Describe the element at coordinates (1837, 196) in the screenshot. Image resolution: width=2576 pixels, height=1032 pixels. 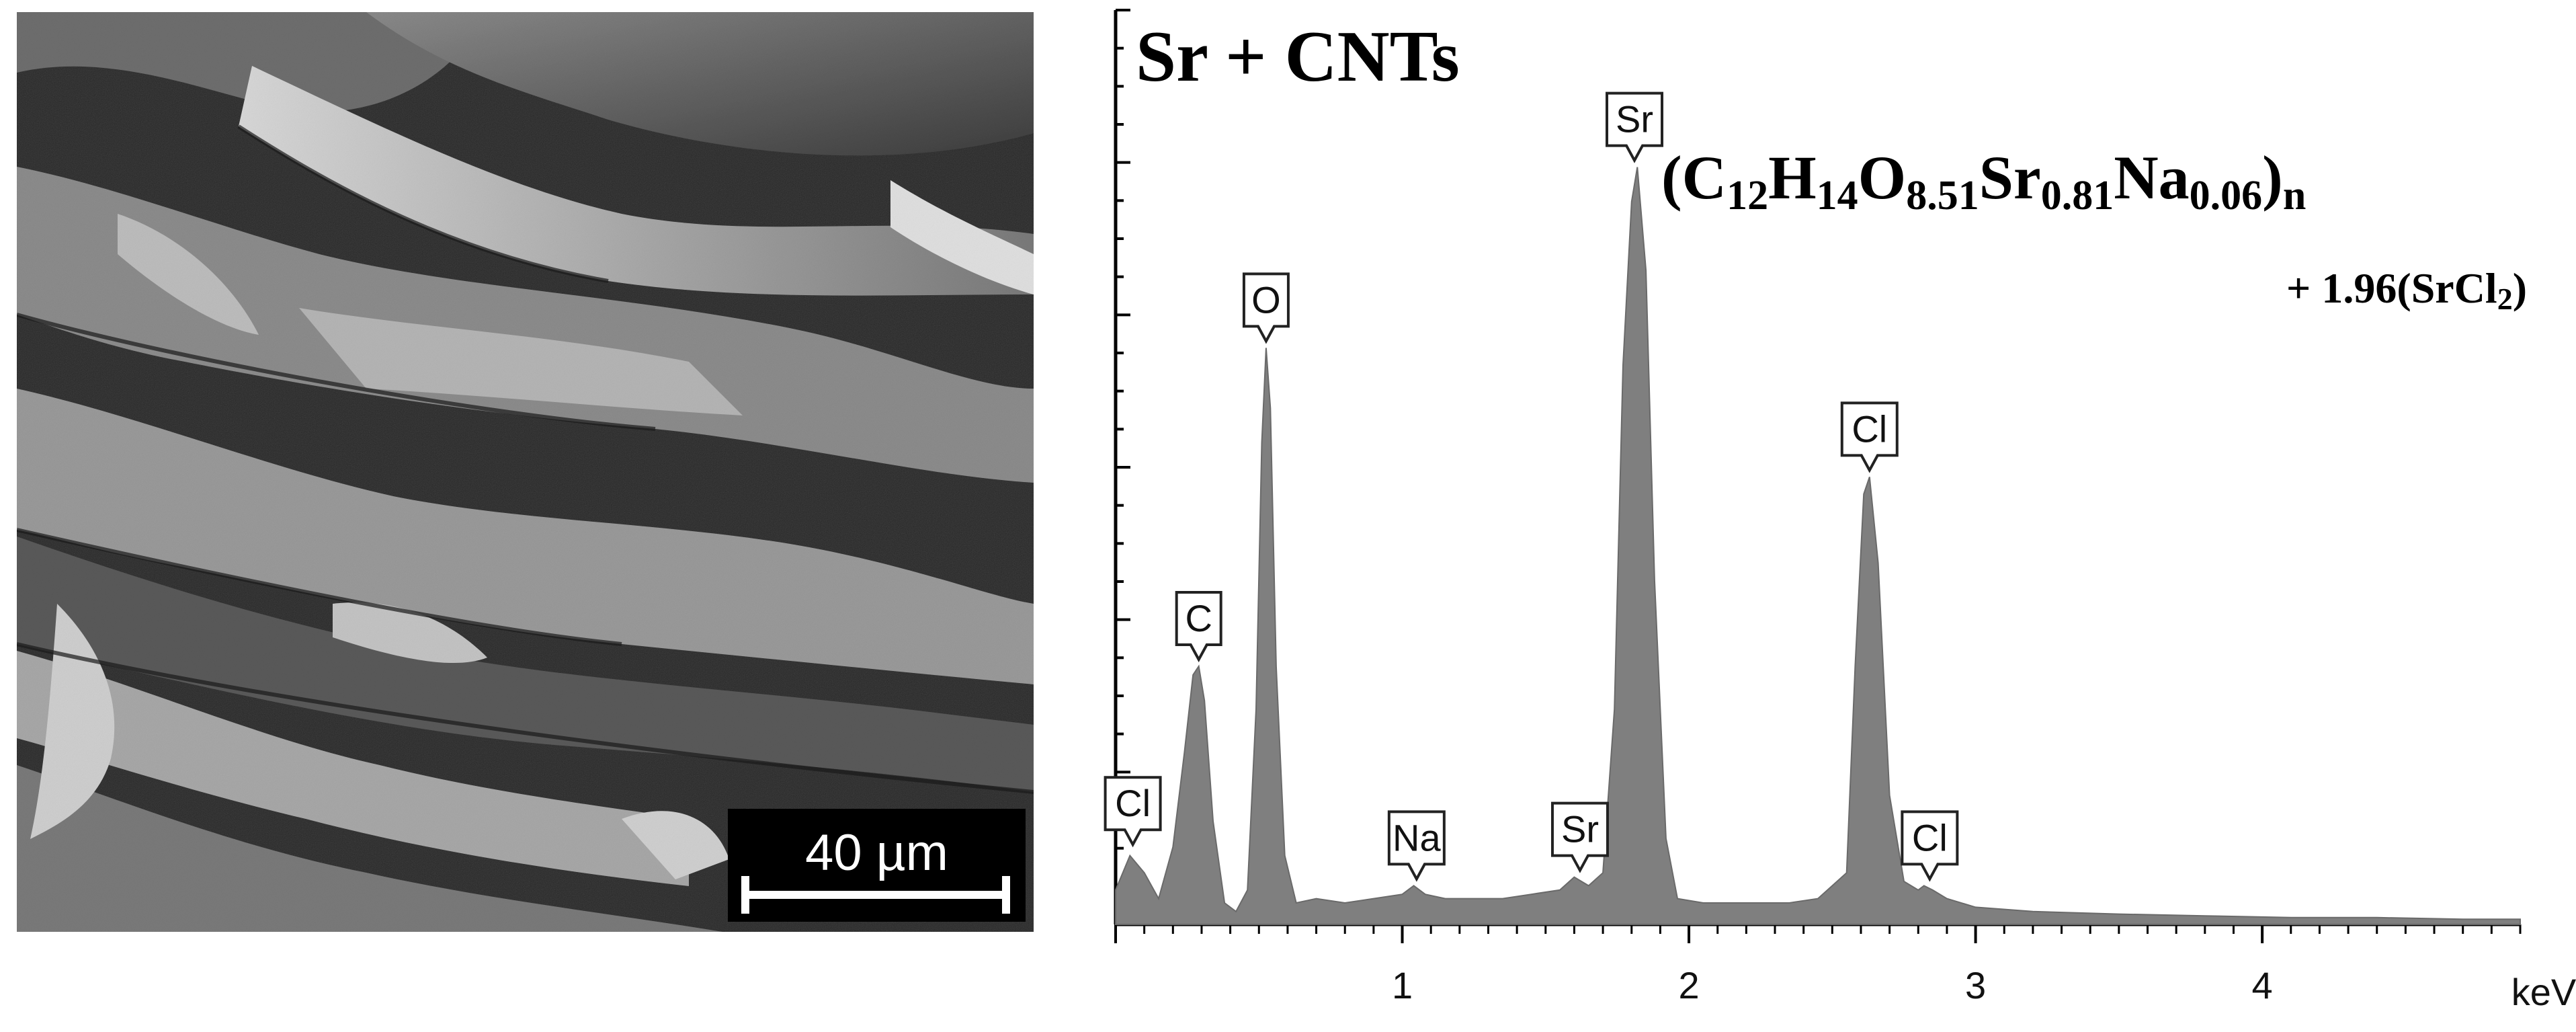
I see `formula-subscript: 14` at that location.